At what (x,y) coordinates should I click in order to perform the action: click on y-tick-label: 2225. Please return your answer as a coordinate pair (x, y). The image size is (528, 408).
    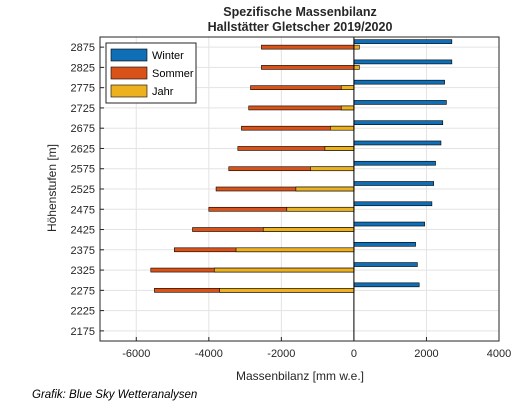
    Looking at the image, I should click on (83, 312).